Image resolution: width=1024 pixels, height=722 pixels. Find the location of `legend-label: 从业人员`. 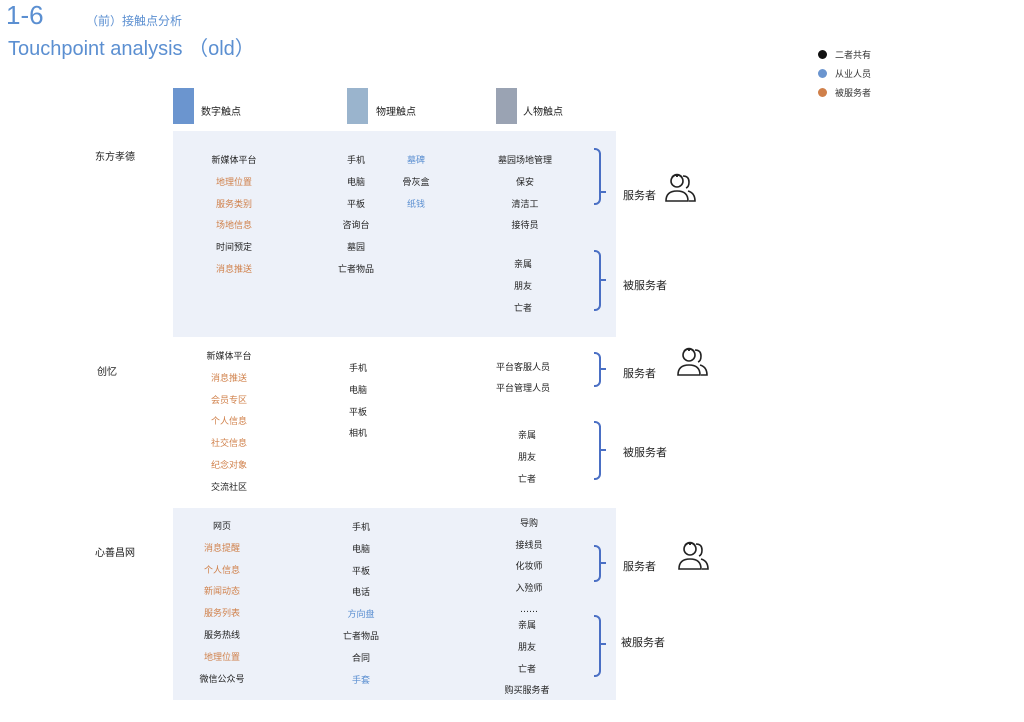

legend-label: 从业人员 is located at coordinates (853, 75).